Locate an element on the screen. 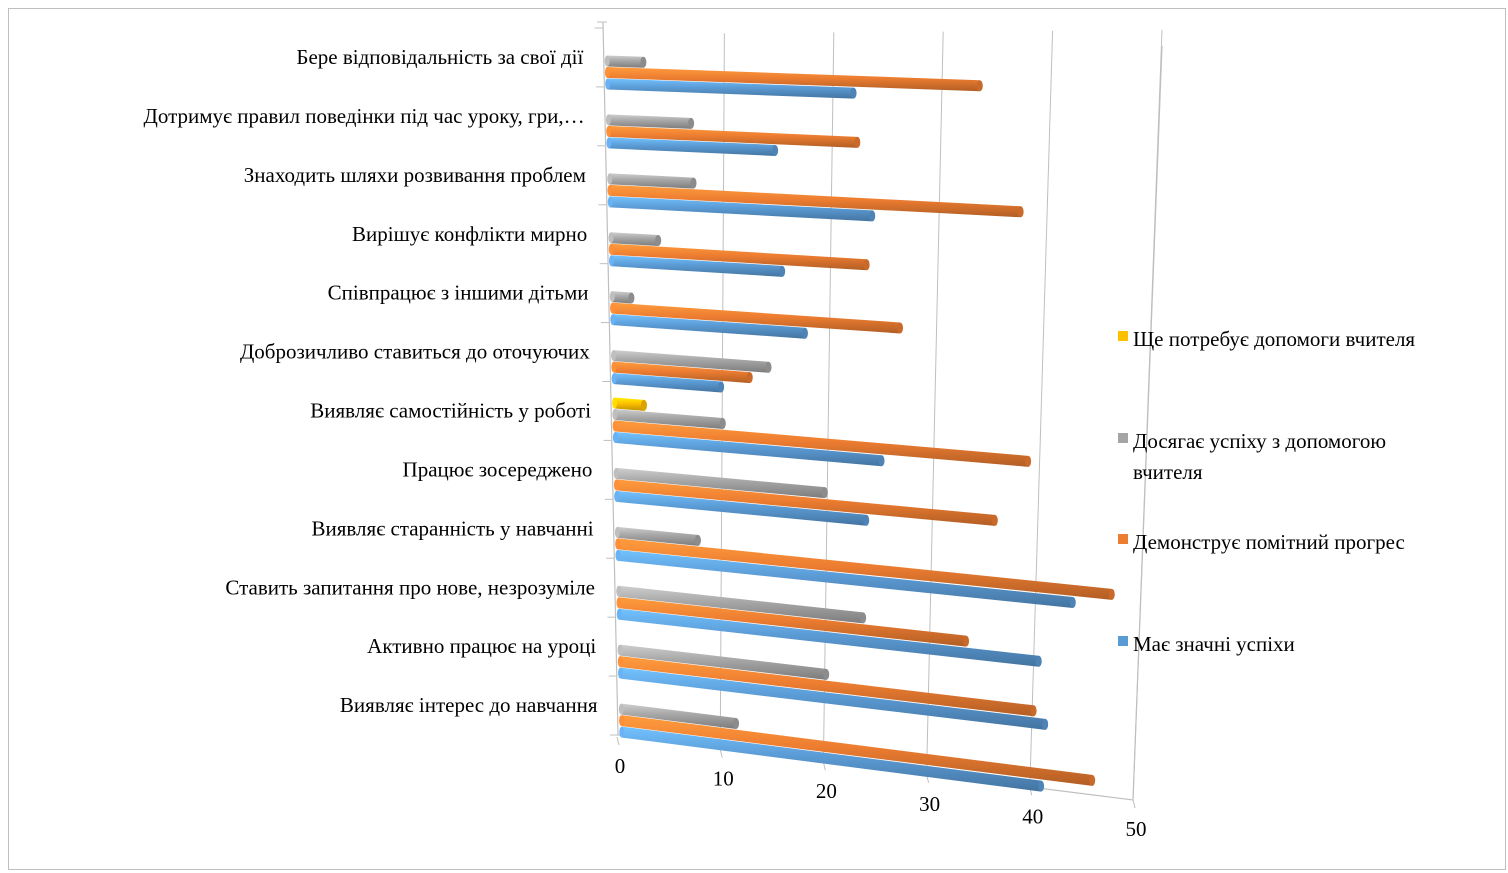 The image size is (1508, 873). gridline is located at coordinates (935, 403).